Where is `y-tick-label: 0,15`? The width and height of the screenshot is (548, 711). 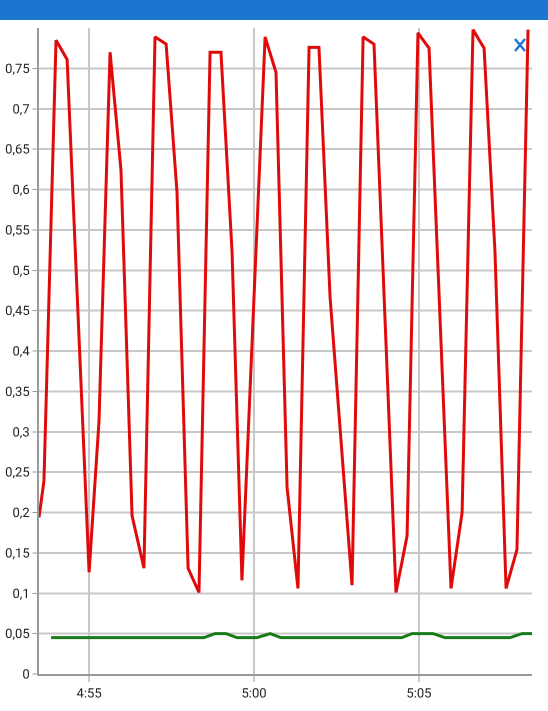 y-tick-label: 0,15 is located at coordinates (17, 554).